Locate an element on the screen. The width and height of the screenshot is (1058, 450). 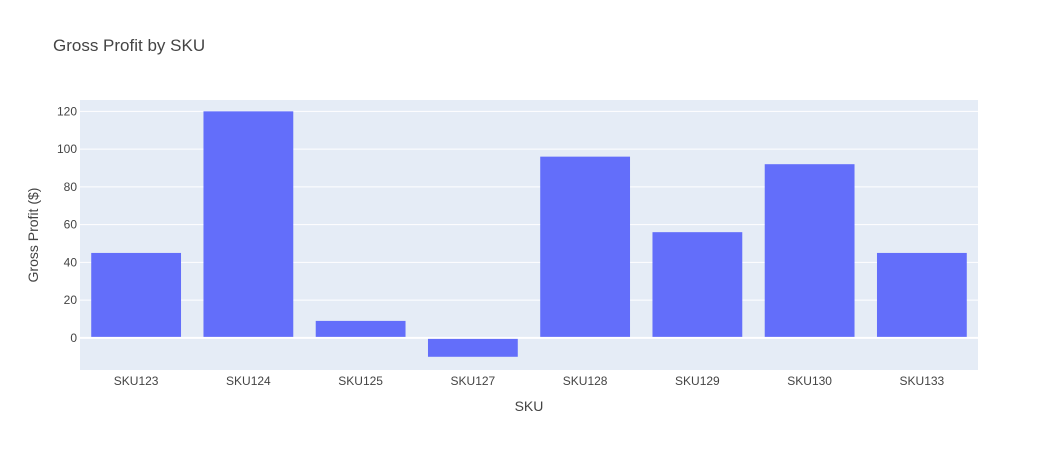
x-tick-label: SKU123 is located at coordinates (136, 381).